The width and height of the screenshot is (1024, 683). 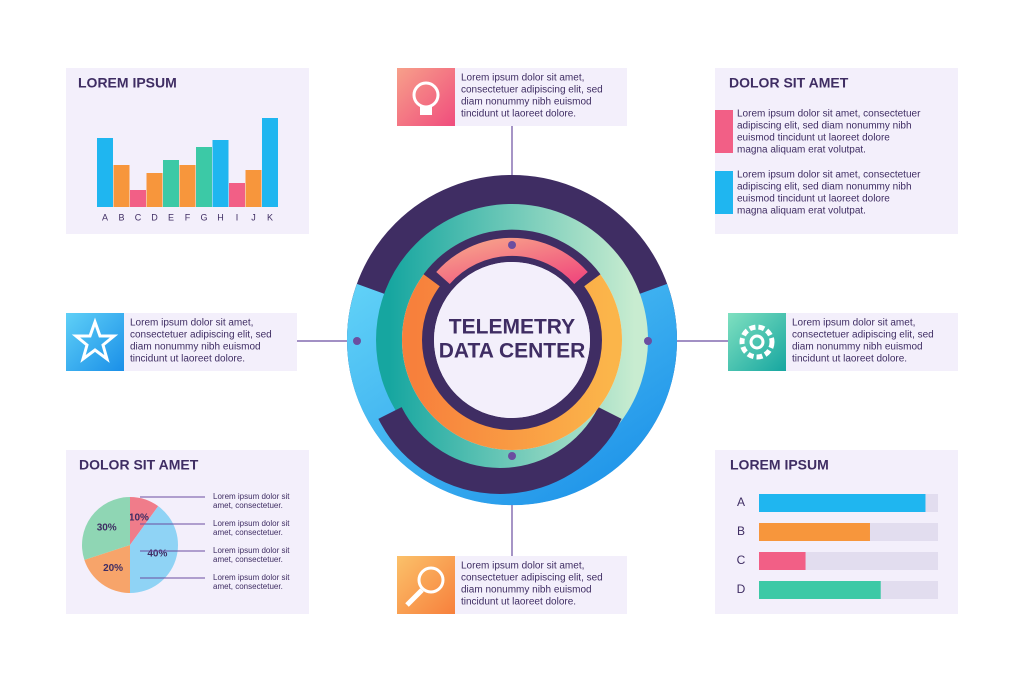 What do you see at coordinates (253, 217) in the screenshot?
I see `x-tick-label: J` at bounding box center [253, 217].